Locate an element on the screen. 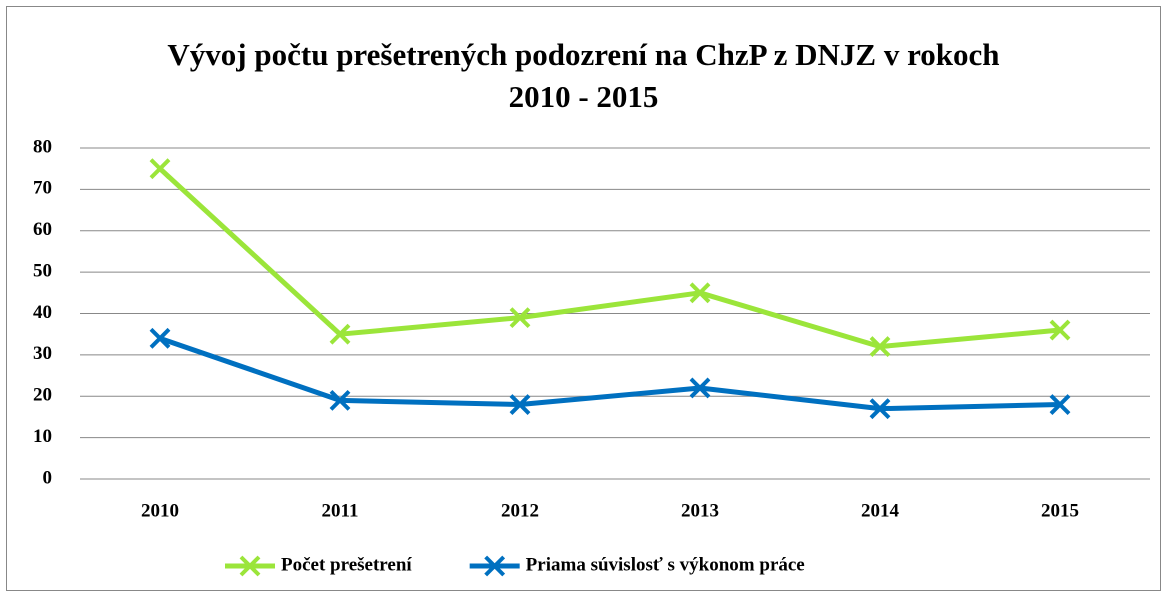  y-tick-label: 70 is located at coordinates (42, 188).